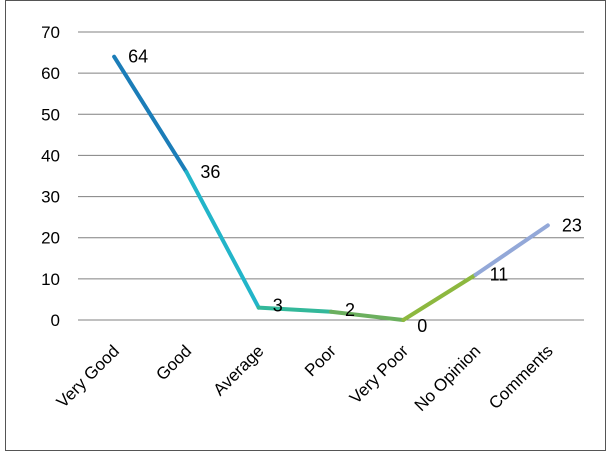  I want to click on y-axis-tick-labels: 0 10 20 30 40 50 60 70, so click(50, 176).